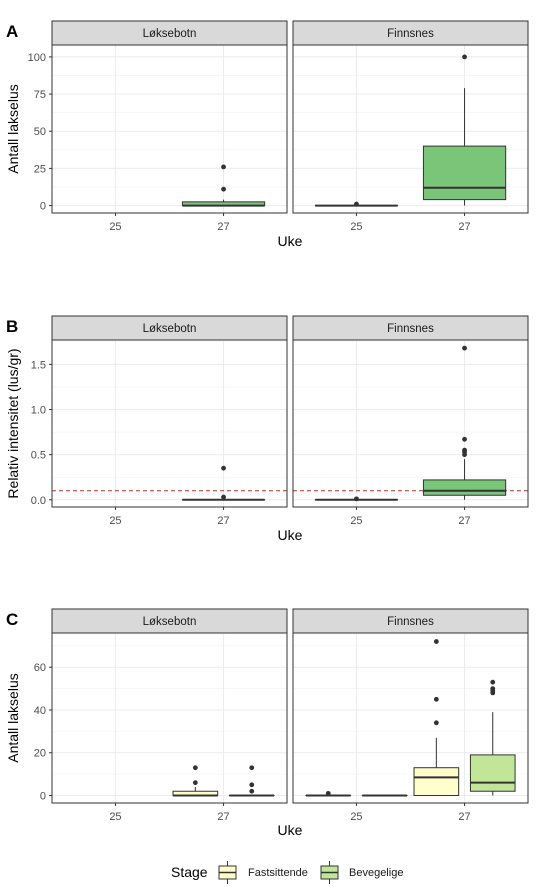 This screenshot has height=887, width=538. What do you see at coordinates (38, 456) in the screenshot?
I see `y-tick-label: 0.5` at bounding box center [38, 456].